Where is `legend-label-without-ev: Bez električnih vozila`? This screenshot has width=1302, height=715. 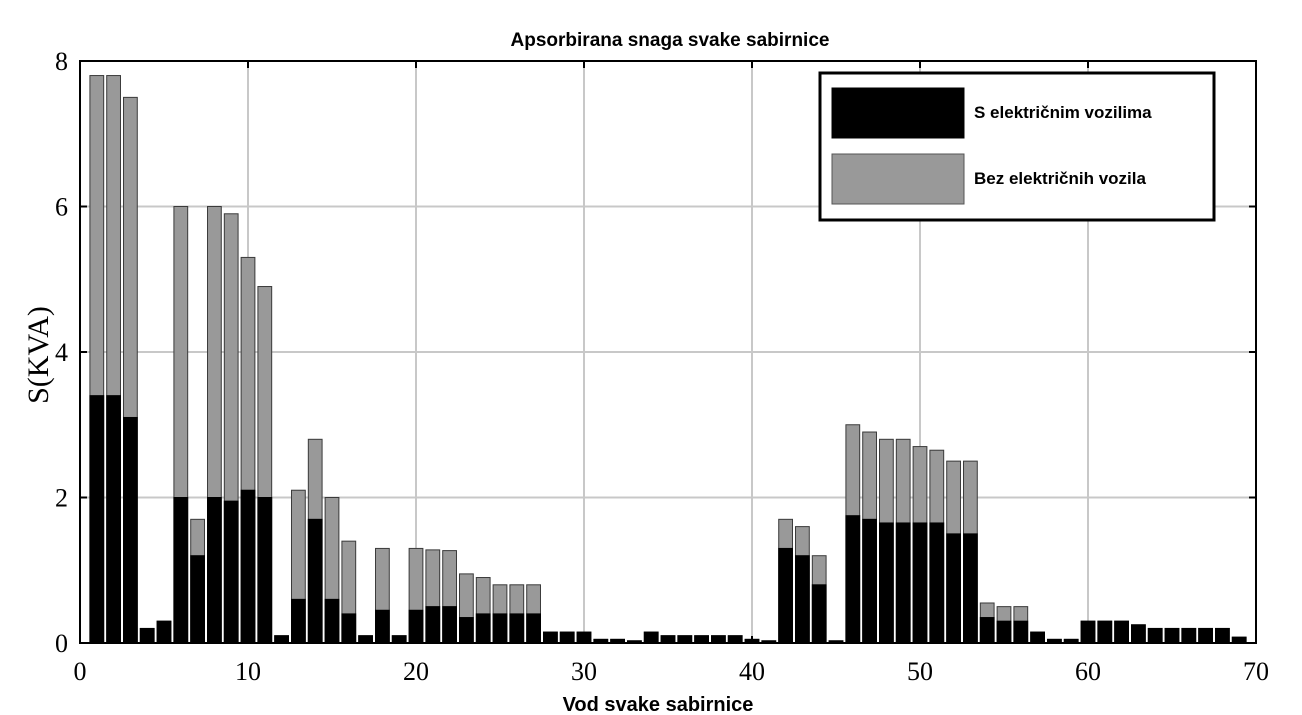 legend-label-without-ev: Bez električnih vozila is located at coordinates (1060, 178).